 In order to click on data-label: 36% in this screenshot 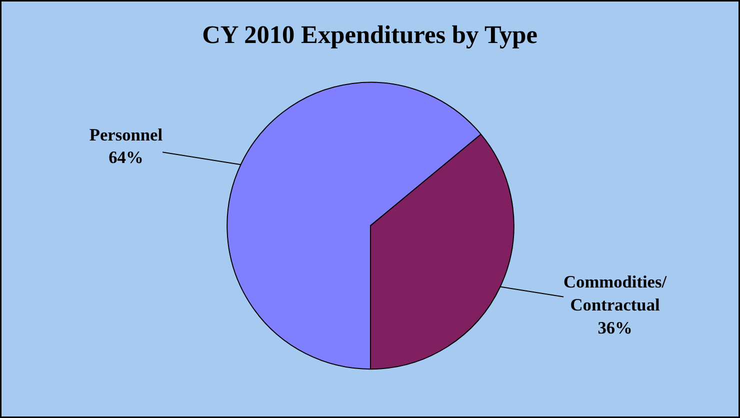, I will do `click(615, 328)`.